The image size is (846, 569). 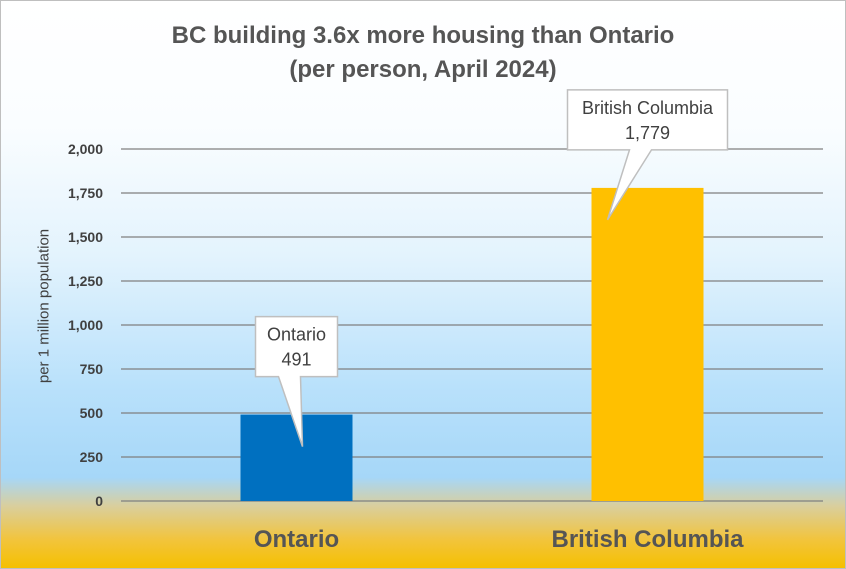 What do you see at coordinates (92, 369) in the screenshot?
I see `y-tick-label: 750` at bounding box center [92, 369].